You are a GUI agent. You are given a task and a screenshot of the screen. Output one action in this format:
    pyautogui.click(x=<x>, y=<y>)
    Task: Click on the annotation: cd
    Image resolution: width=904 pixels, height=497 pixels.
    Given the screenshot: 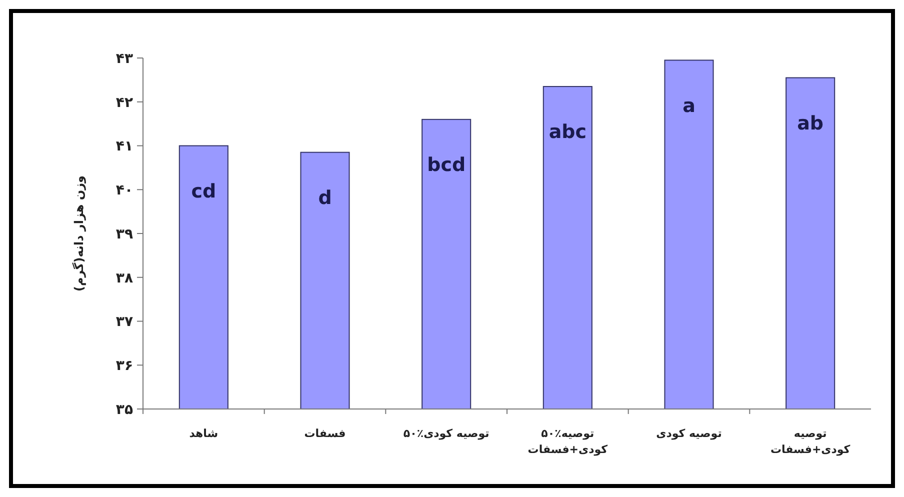 What is the action you would take?
    pyautogui.click(x=203, y=191)
    